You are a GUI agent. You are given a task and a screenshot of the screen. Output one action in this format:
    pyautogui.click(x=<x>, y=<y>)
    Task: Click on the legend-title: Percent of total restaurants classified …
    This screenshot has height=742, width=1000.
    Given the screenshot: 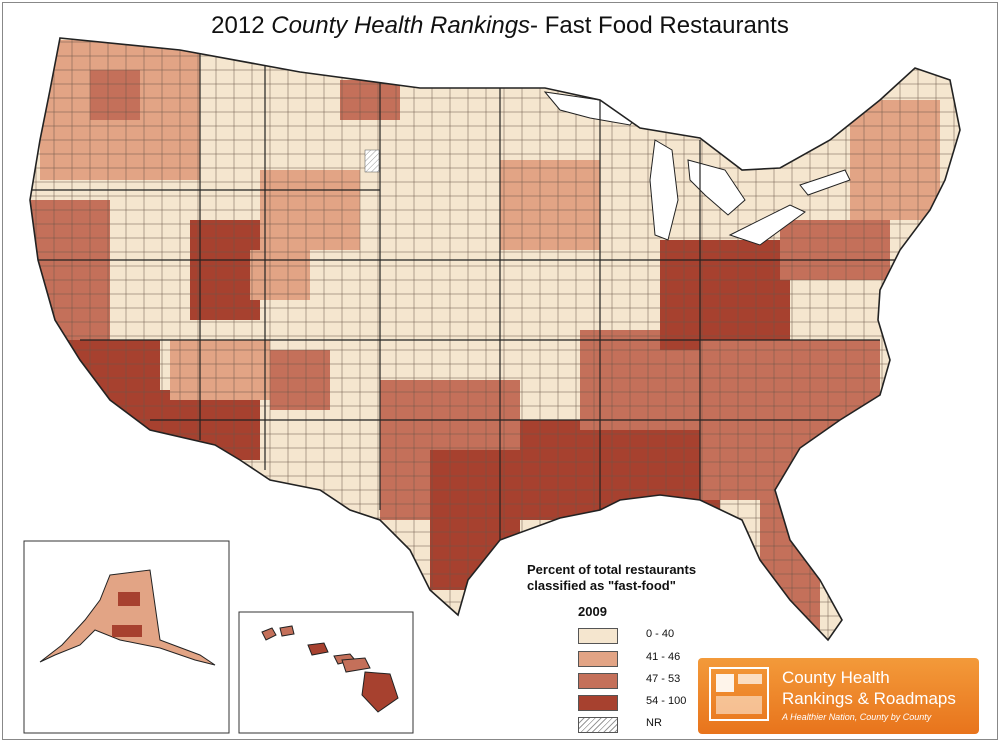 What is the action you would take?
    pyautogui.click(x=647, y=578)
    